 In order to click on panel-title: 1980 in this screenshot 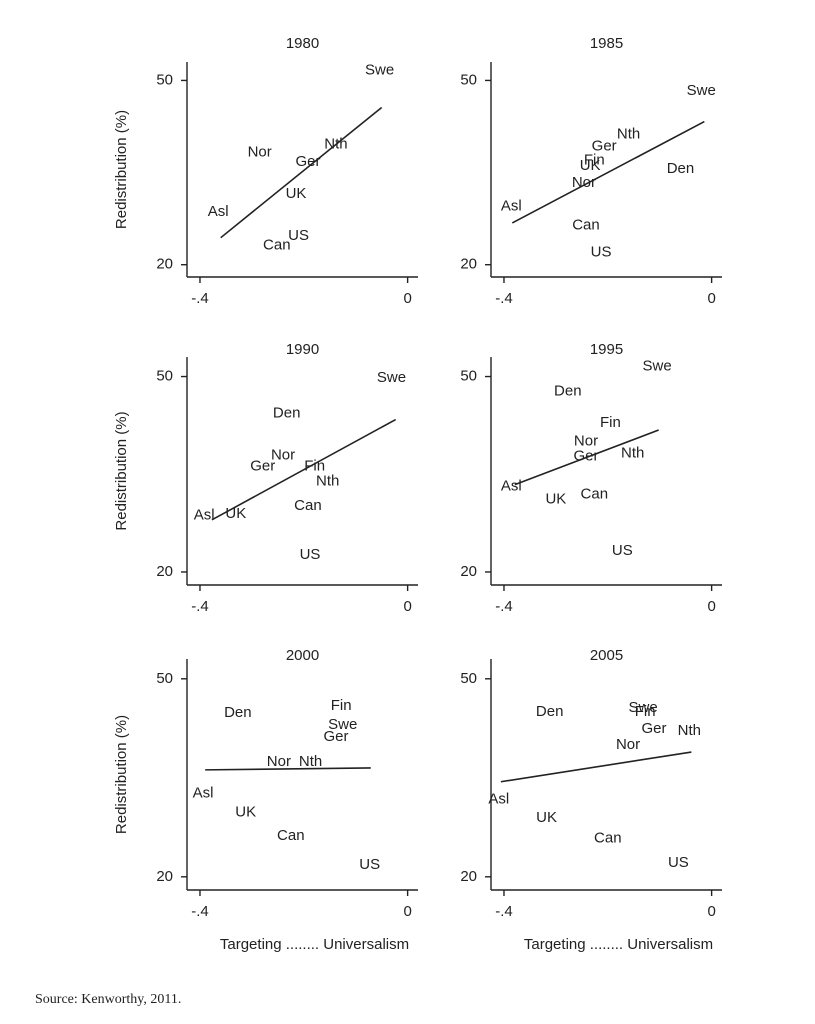, I will do `click(302, 43)`.